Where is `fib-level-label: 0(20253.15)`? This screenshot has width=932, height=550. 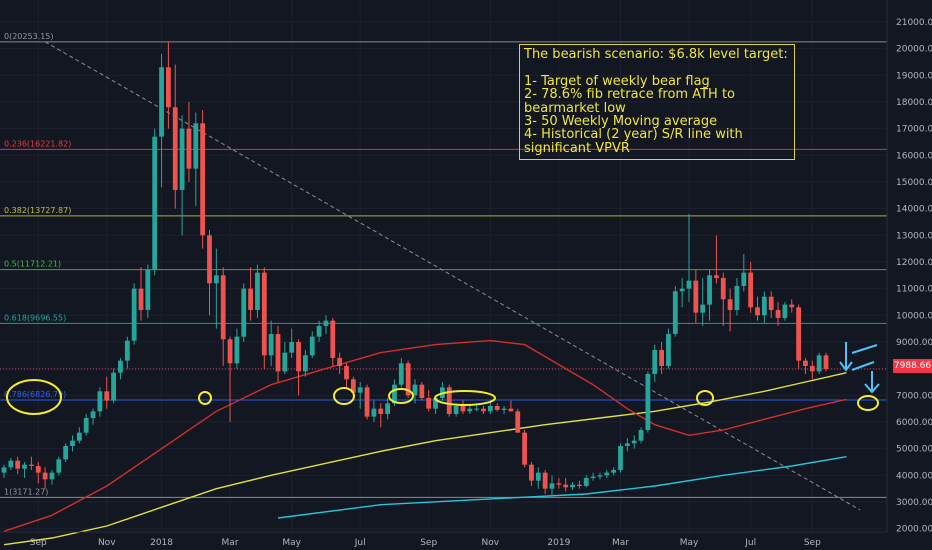 fib-level-label: 0(20253.15) is located at coordinates (29, 36).